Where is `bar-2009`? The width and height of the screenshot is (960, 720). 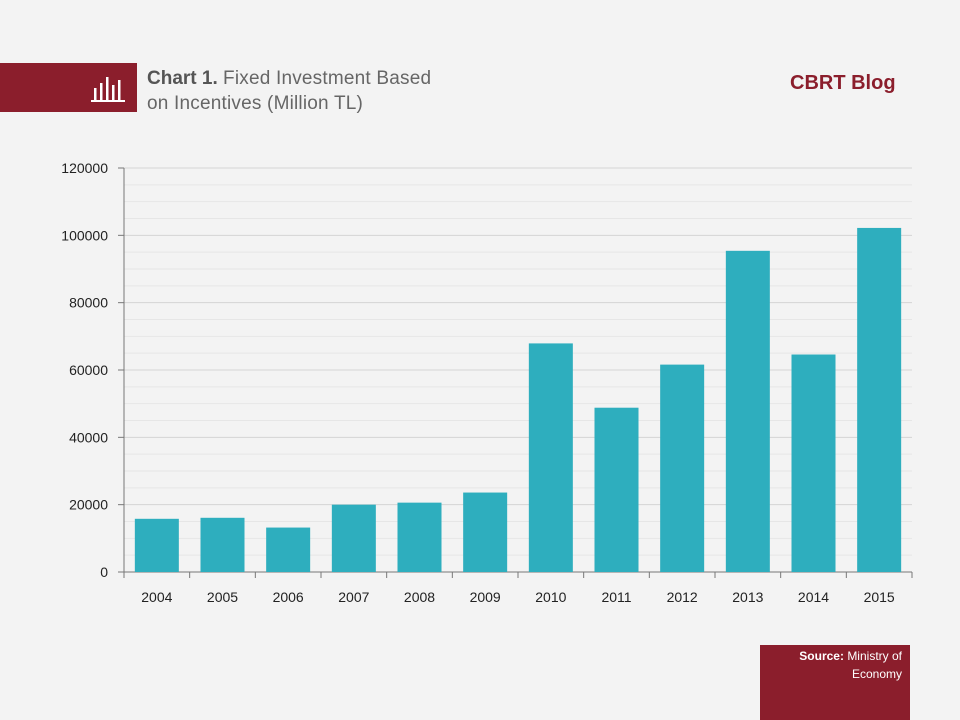 bar-2009 is located at coordinates (485, 532).